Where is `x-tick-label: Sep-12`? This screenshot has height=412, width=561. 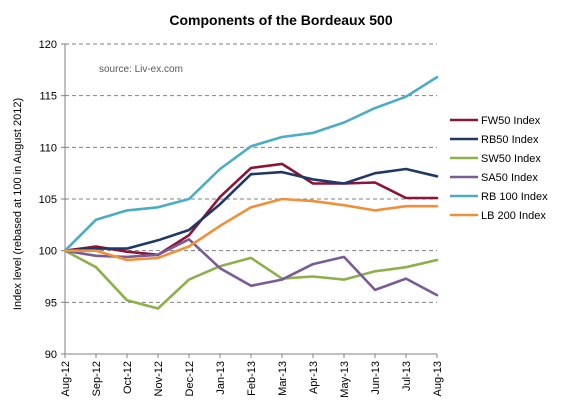 x-tick-label: Sep-12 is located at coordinates (97, 378).